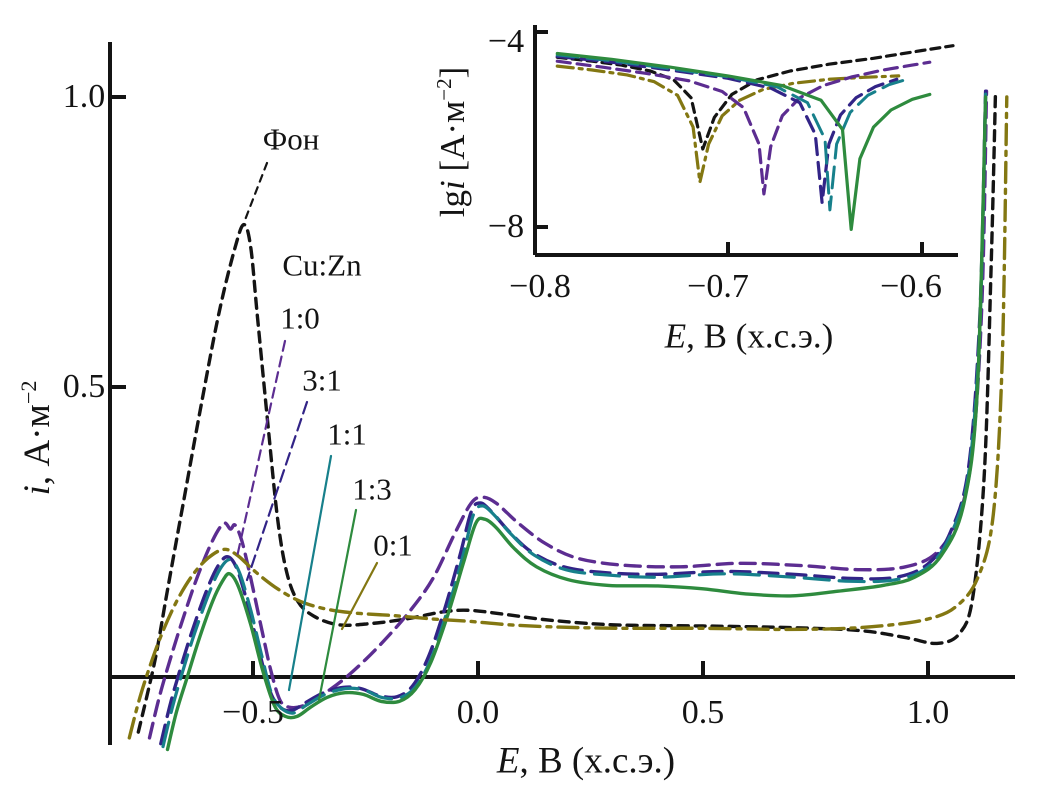  What do you see at coordinates (728, 124) in the screenshot?
I see `inset-tafel-series-0:1` at bounding box center [728, 124].